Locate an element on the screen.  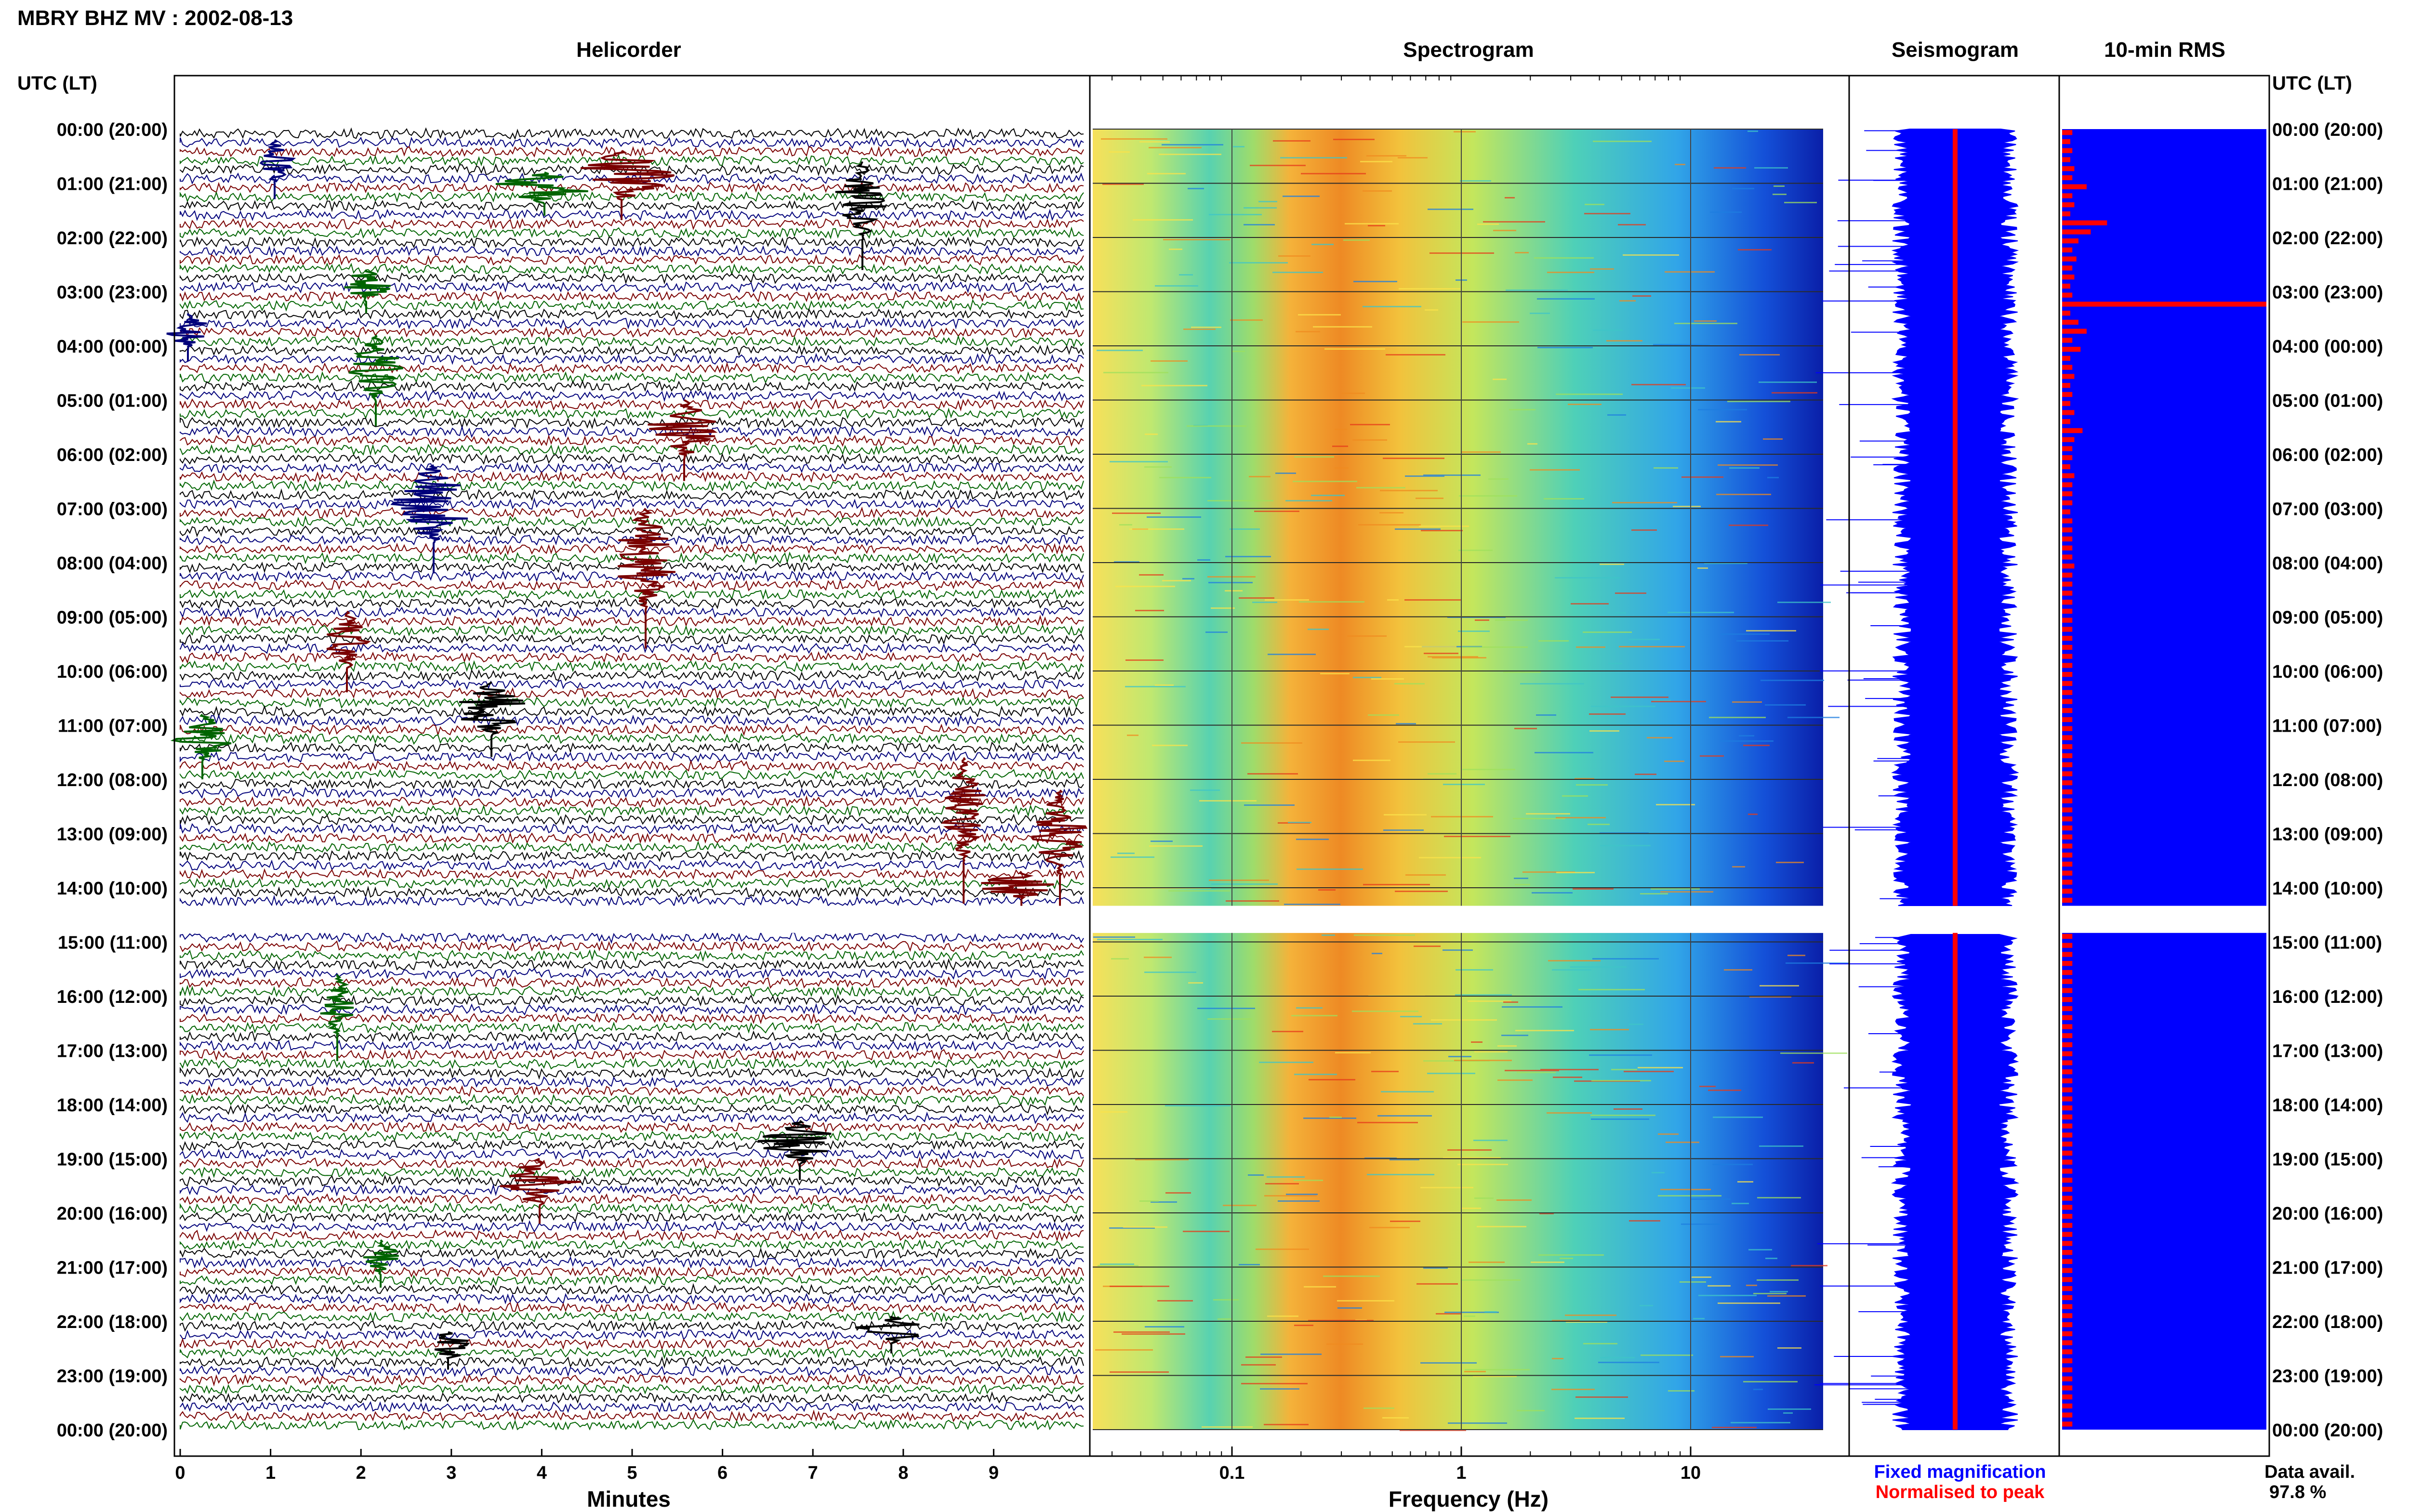
hour-label: 00:00 (20:00) is located at coordinates (2327, 1430).